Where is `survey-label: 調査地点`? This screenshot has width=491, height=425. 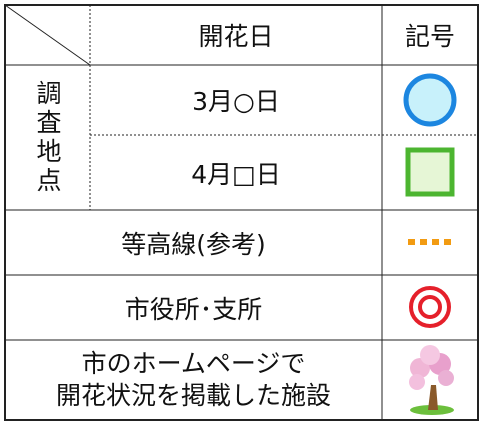
survey-label: 調査地点 is located at coordinates (47, 137).